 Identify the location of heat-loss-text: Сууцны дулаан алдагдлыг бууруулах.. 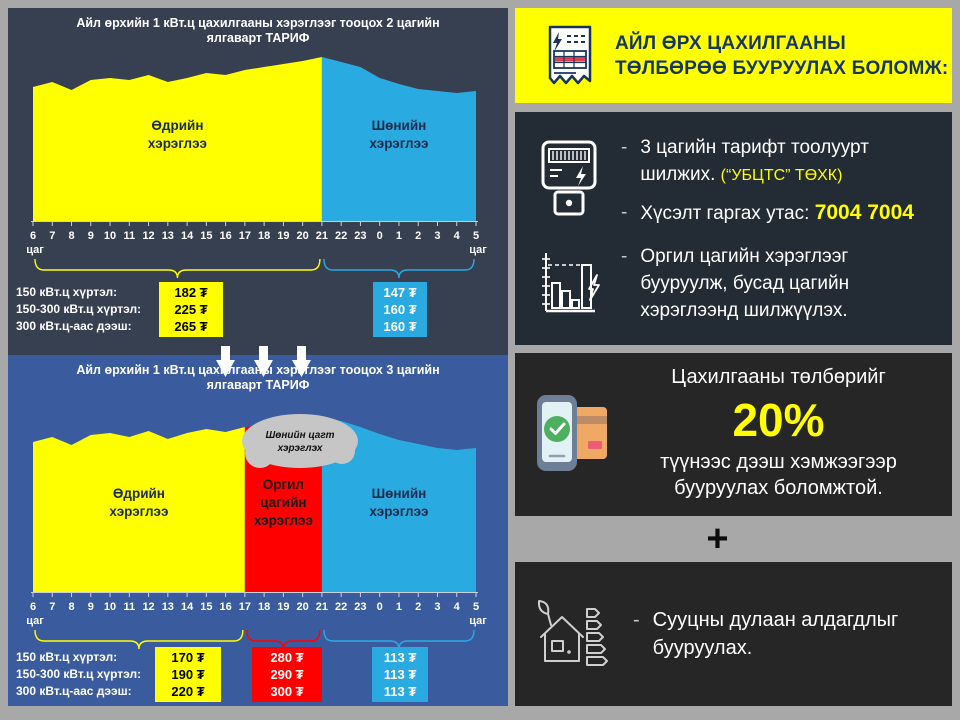
(775, 634).